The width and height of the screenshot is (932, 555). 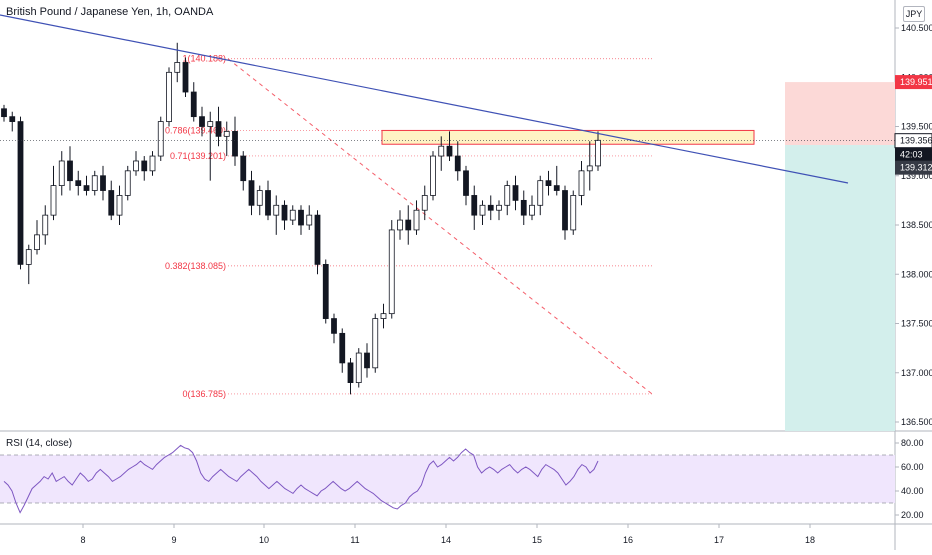 I want to click on time-tick-label: 10, so click(x=264, y=540).